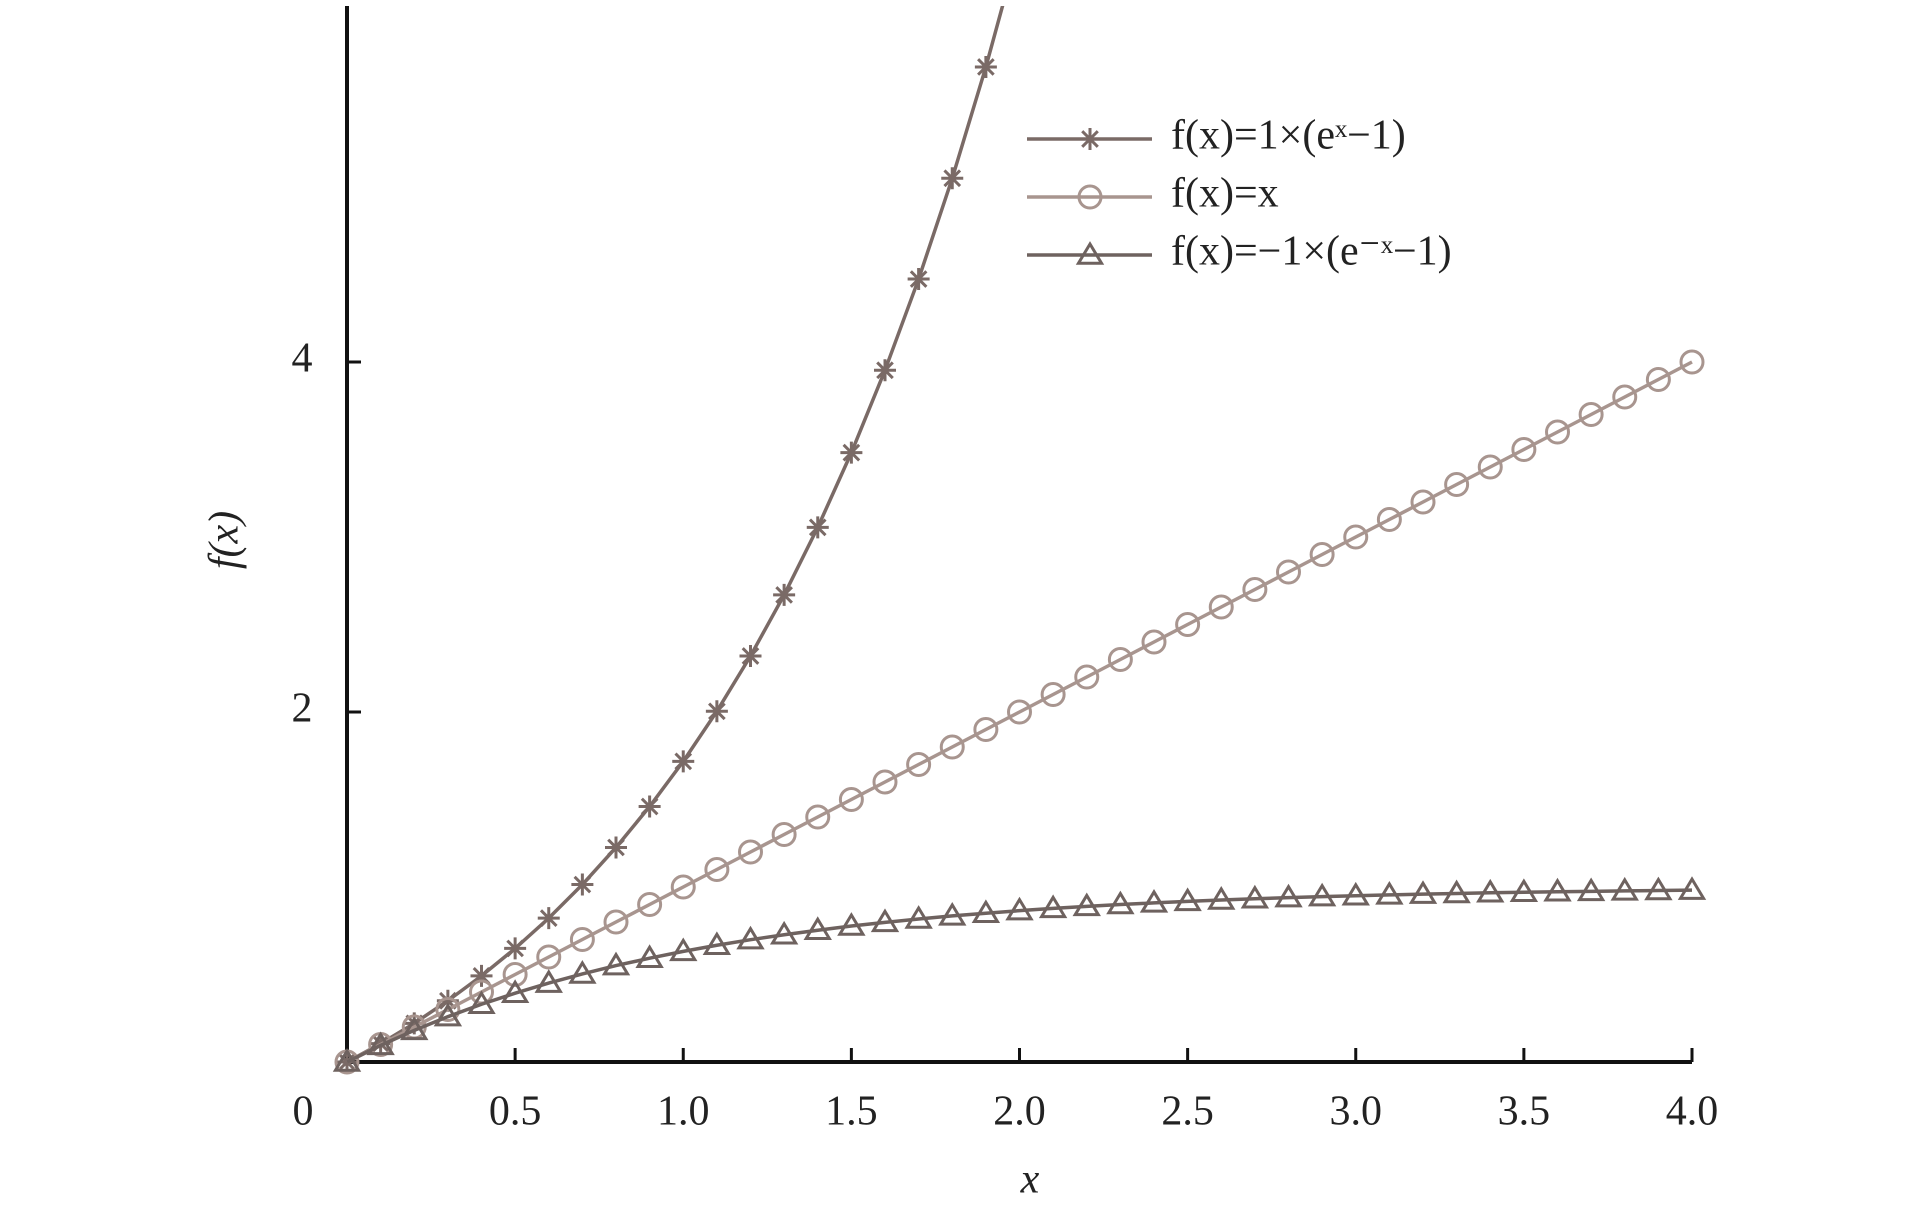 This screenshot has height=1205, width=1913. What do you see at coordinates (515, 1112) in the screenshot?
I see `x-tick-label: 0.5` at bounding box center [515, 1112].